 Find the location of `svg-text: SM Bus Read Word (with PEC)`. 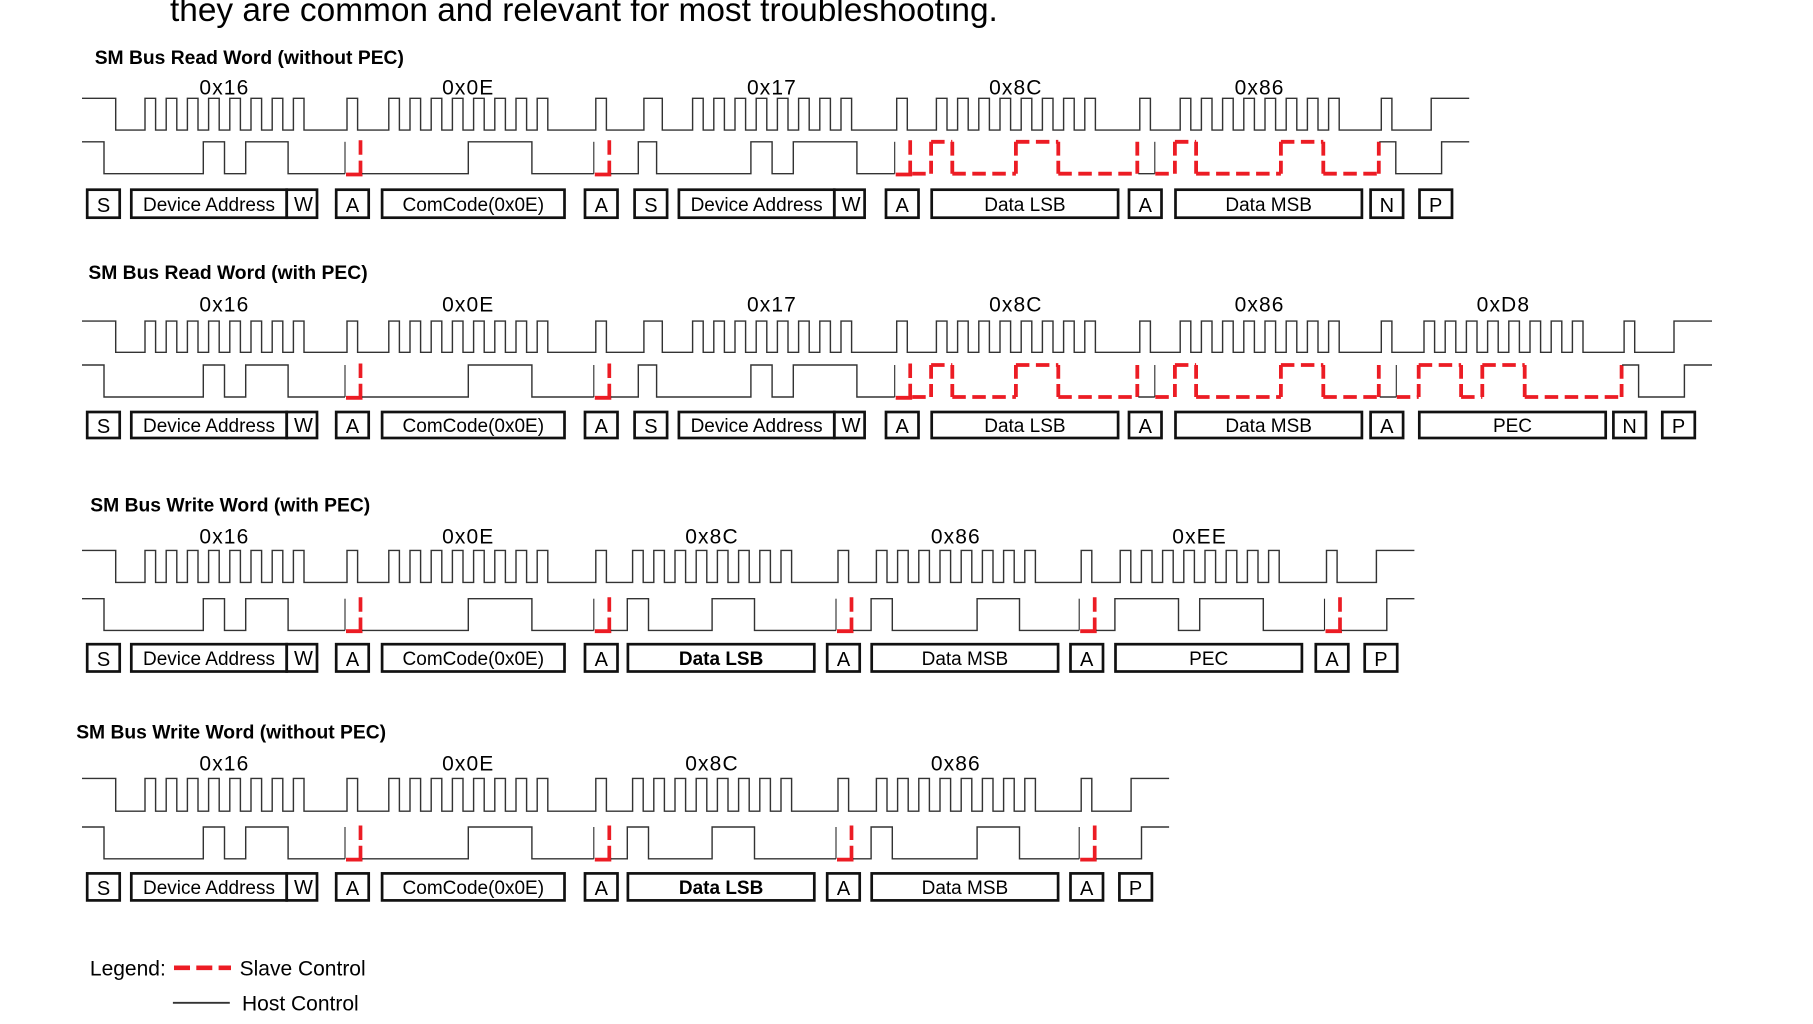

svg-text: SM Bus Read Word (with PEC) is located at coordinates (227, 273).